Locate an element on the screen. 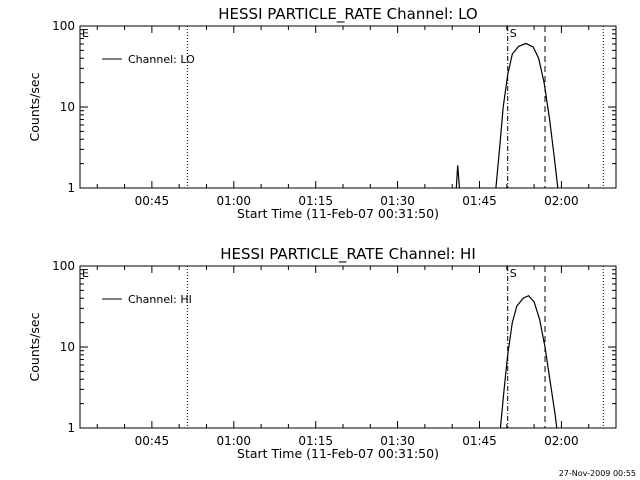 The width and height of the screenshot is (640, 480). chart-title: HESSI PARTICLE_RATE Channel: HI is located at coordinates (348, 254).